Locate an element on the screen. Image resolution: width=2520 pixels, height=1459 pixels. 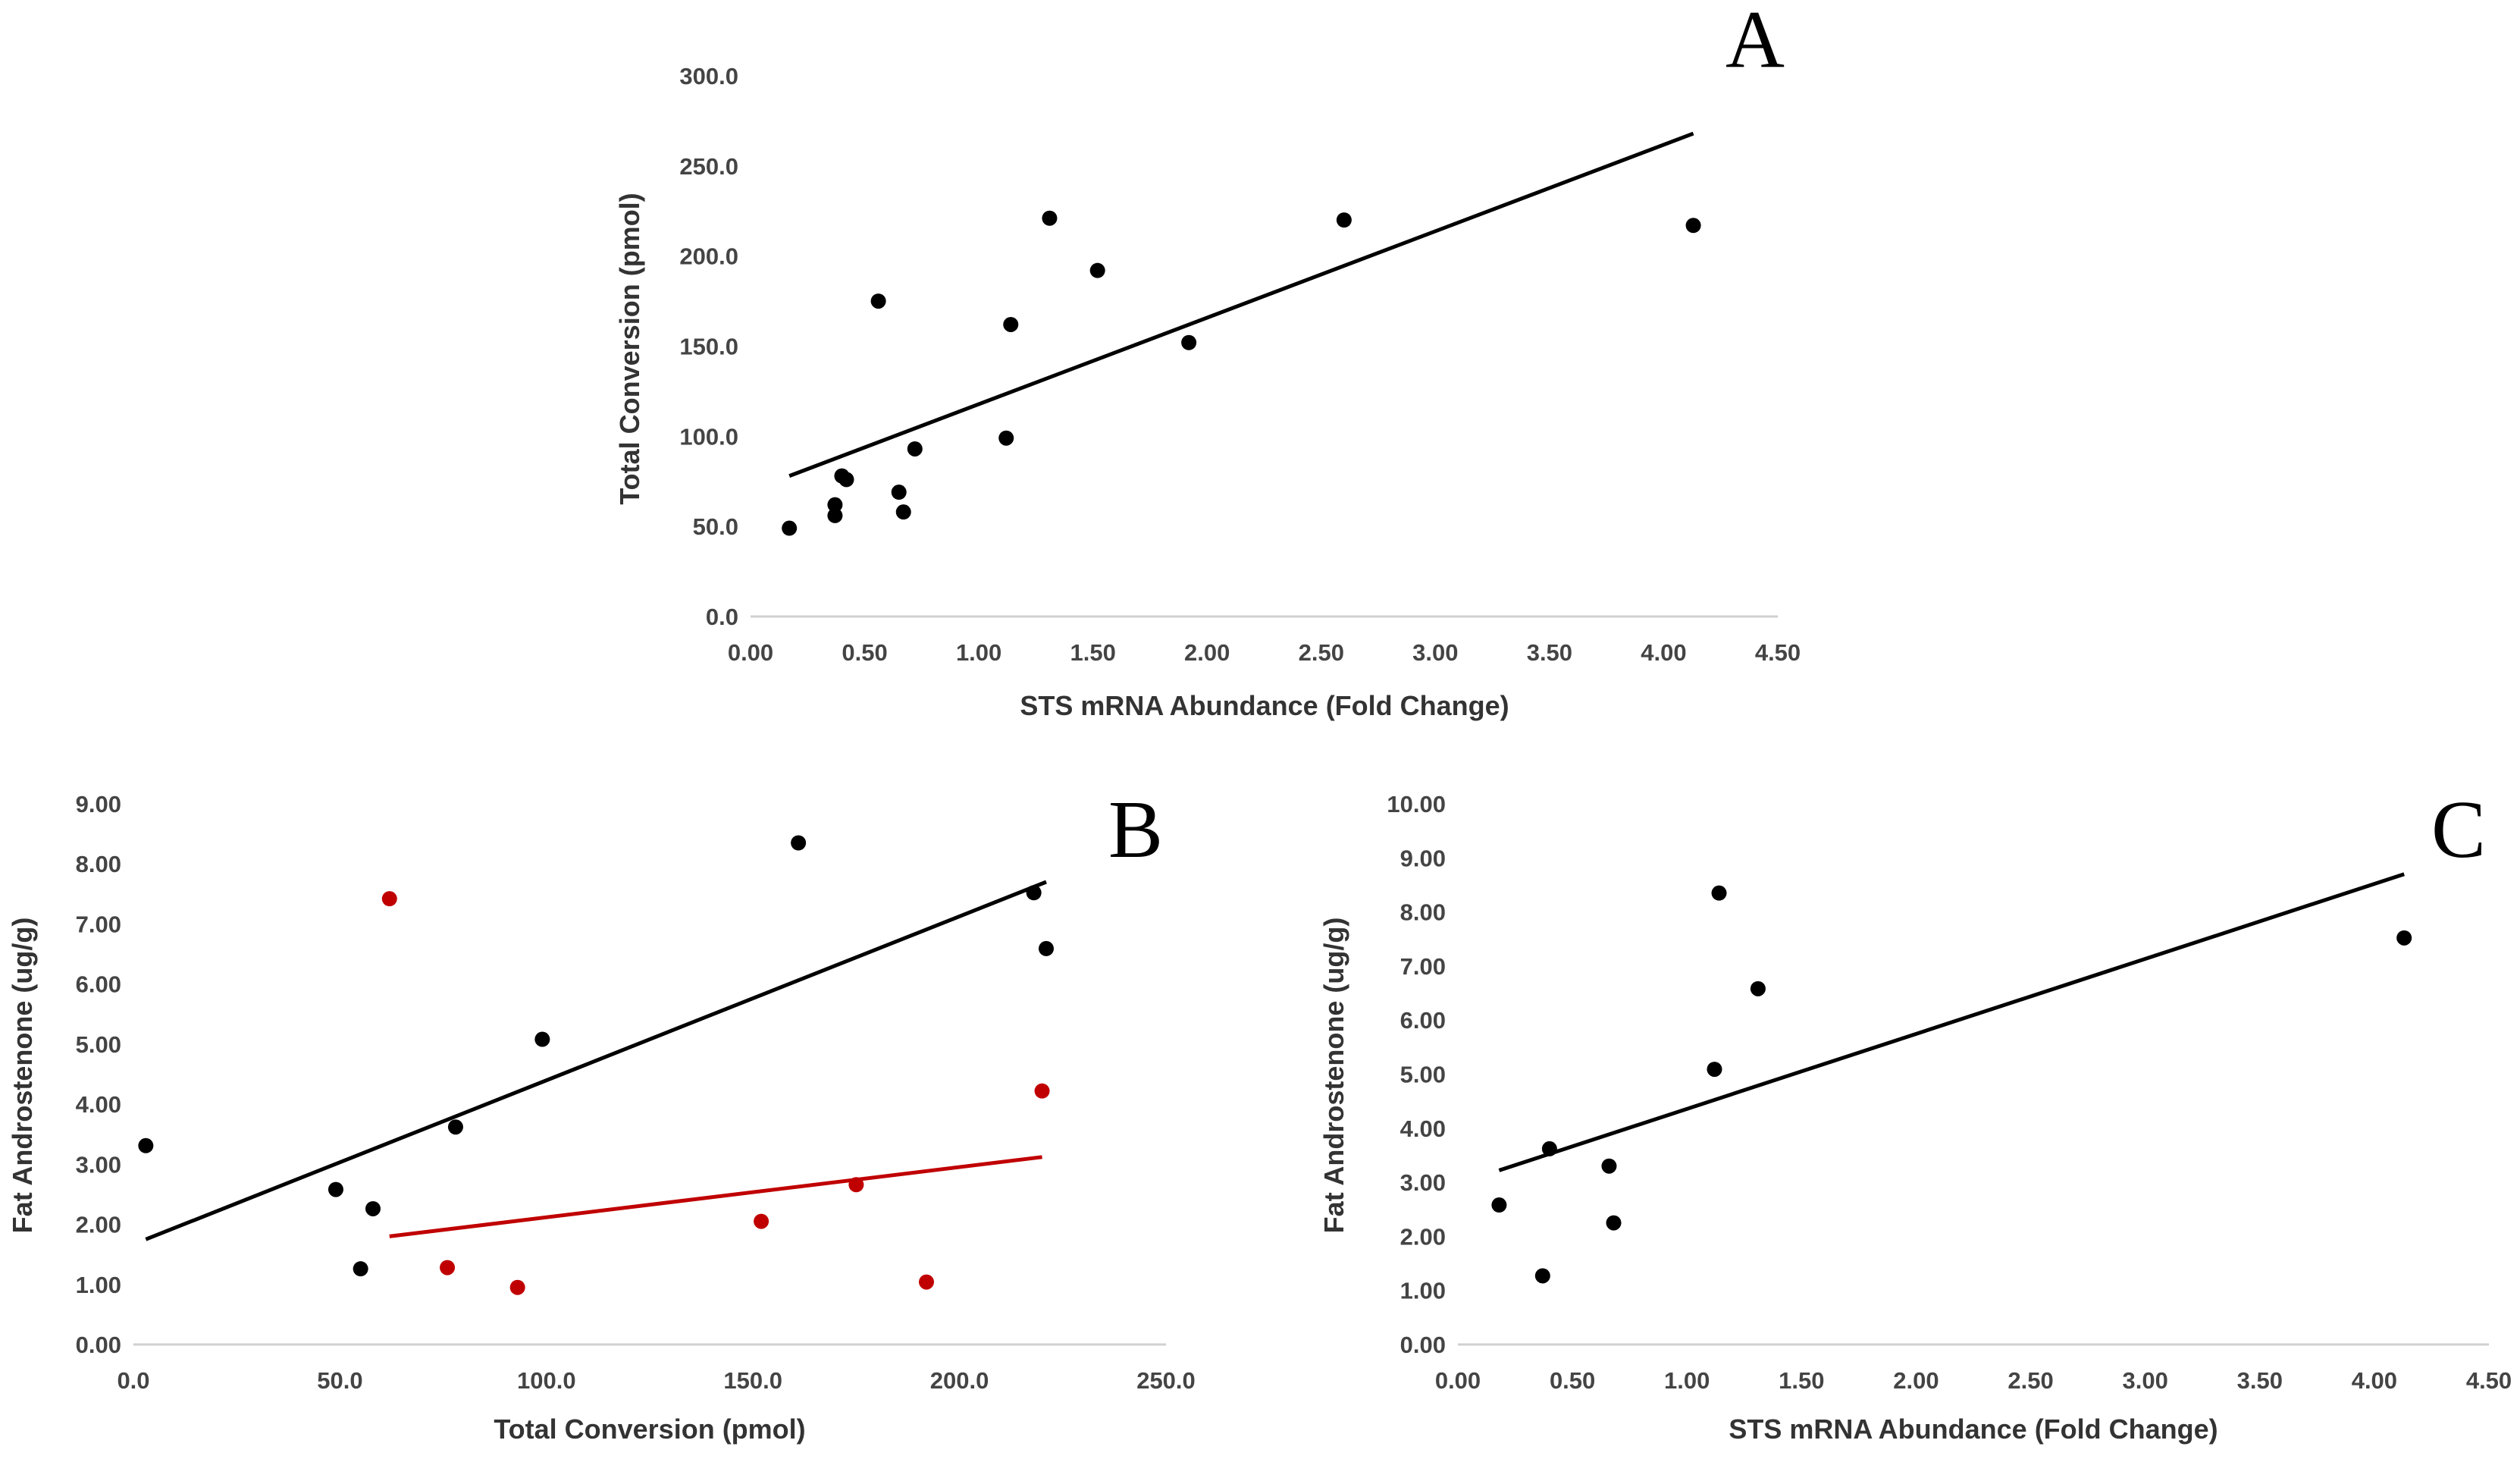
y-tick-label: 6.00 is located at coordinates (1423, 1020).